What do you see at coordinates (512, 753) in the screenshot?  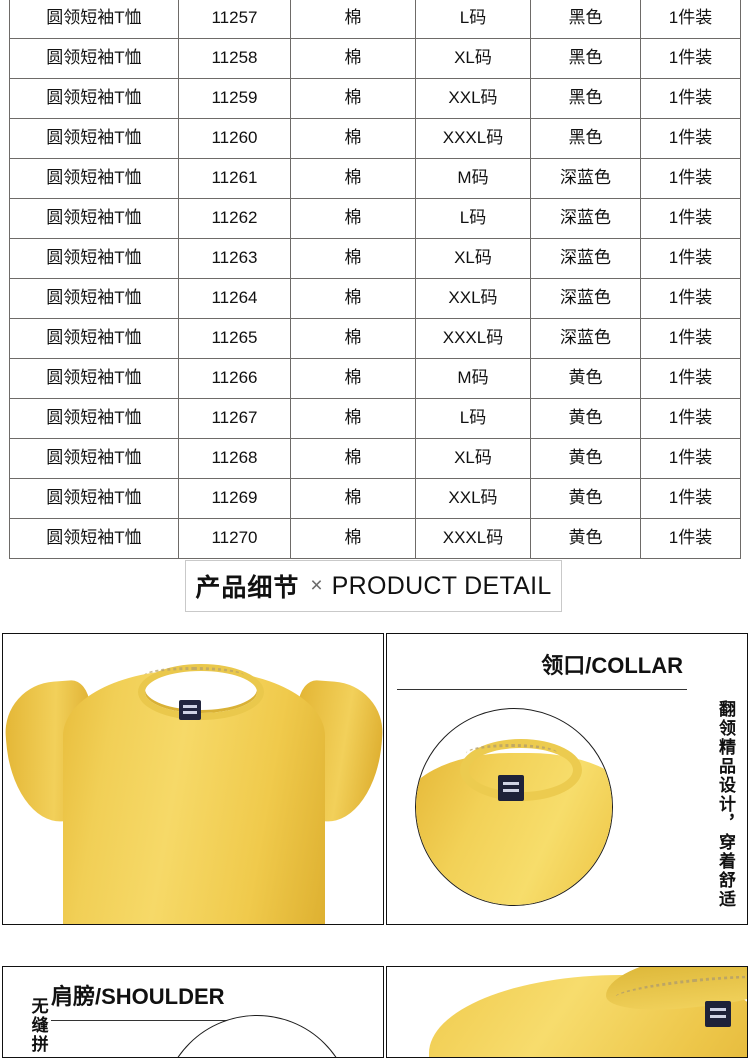 I see `collar-closeup-stitch` at bounding box center [512, 753].